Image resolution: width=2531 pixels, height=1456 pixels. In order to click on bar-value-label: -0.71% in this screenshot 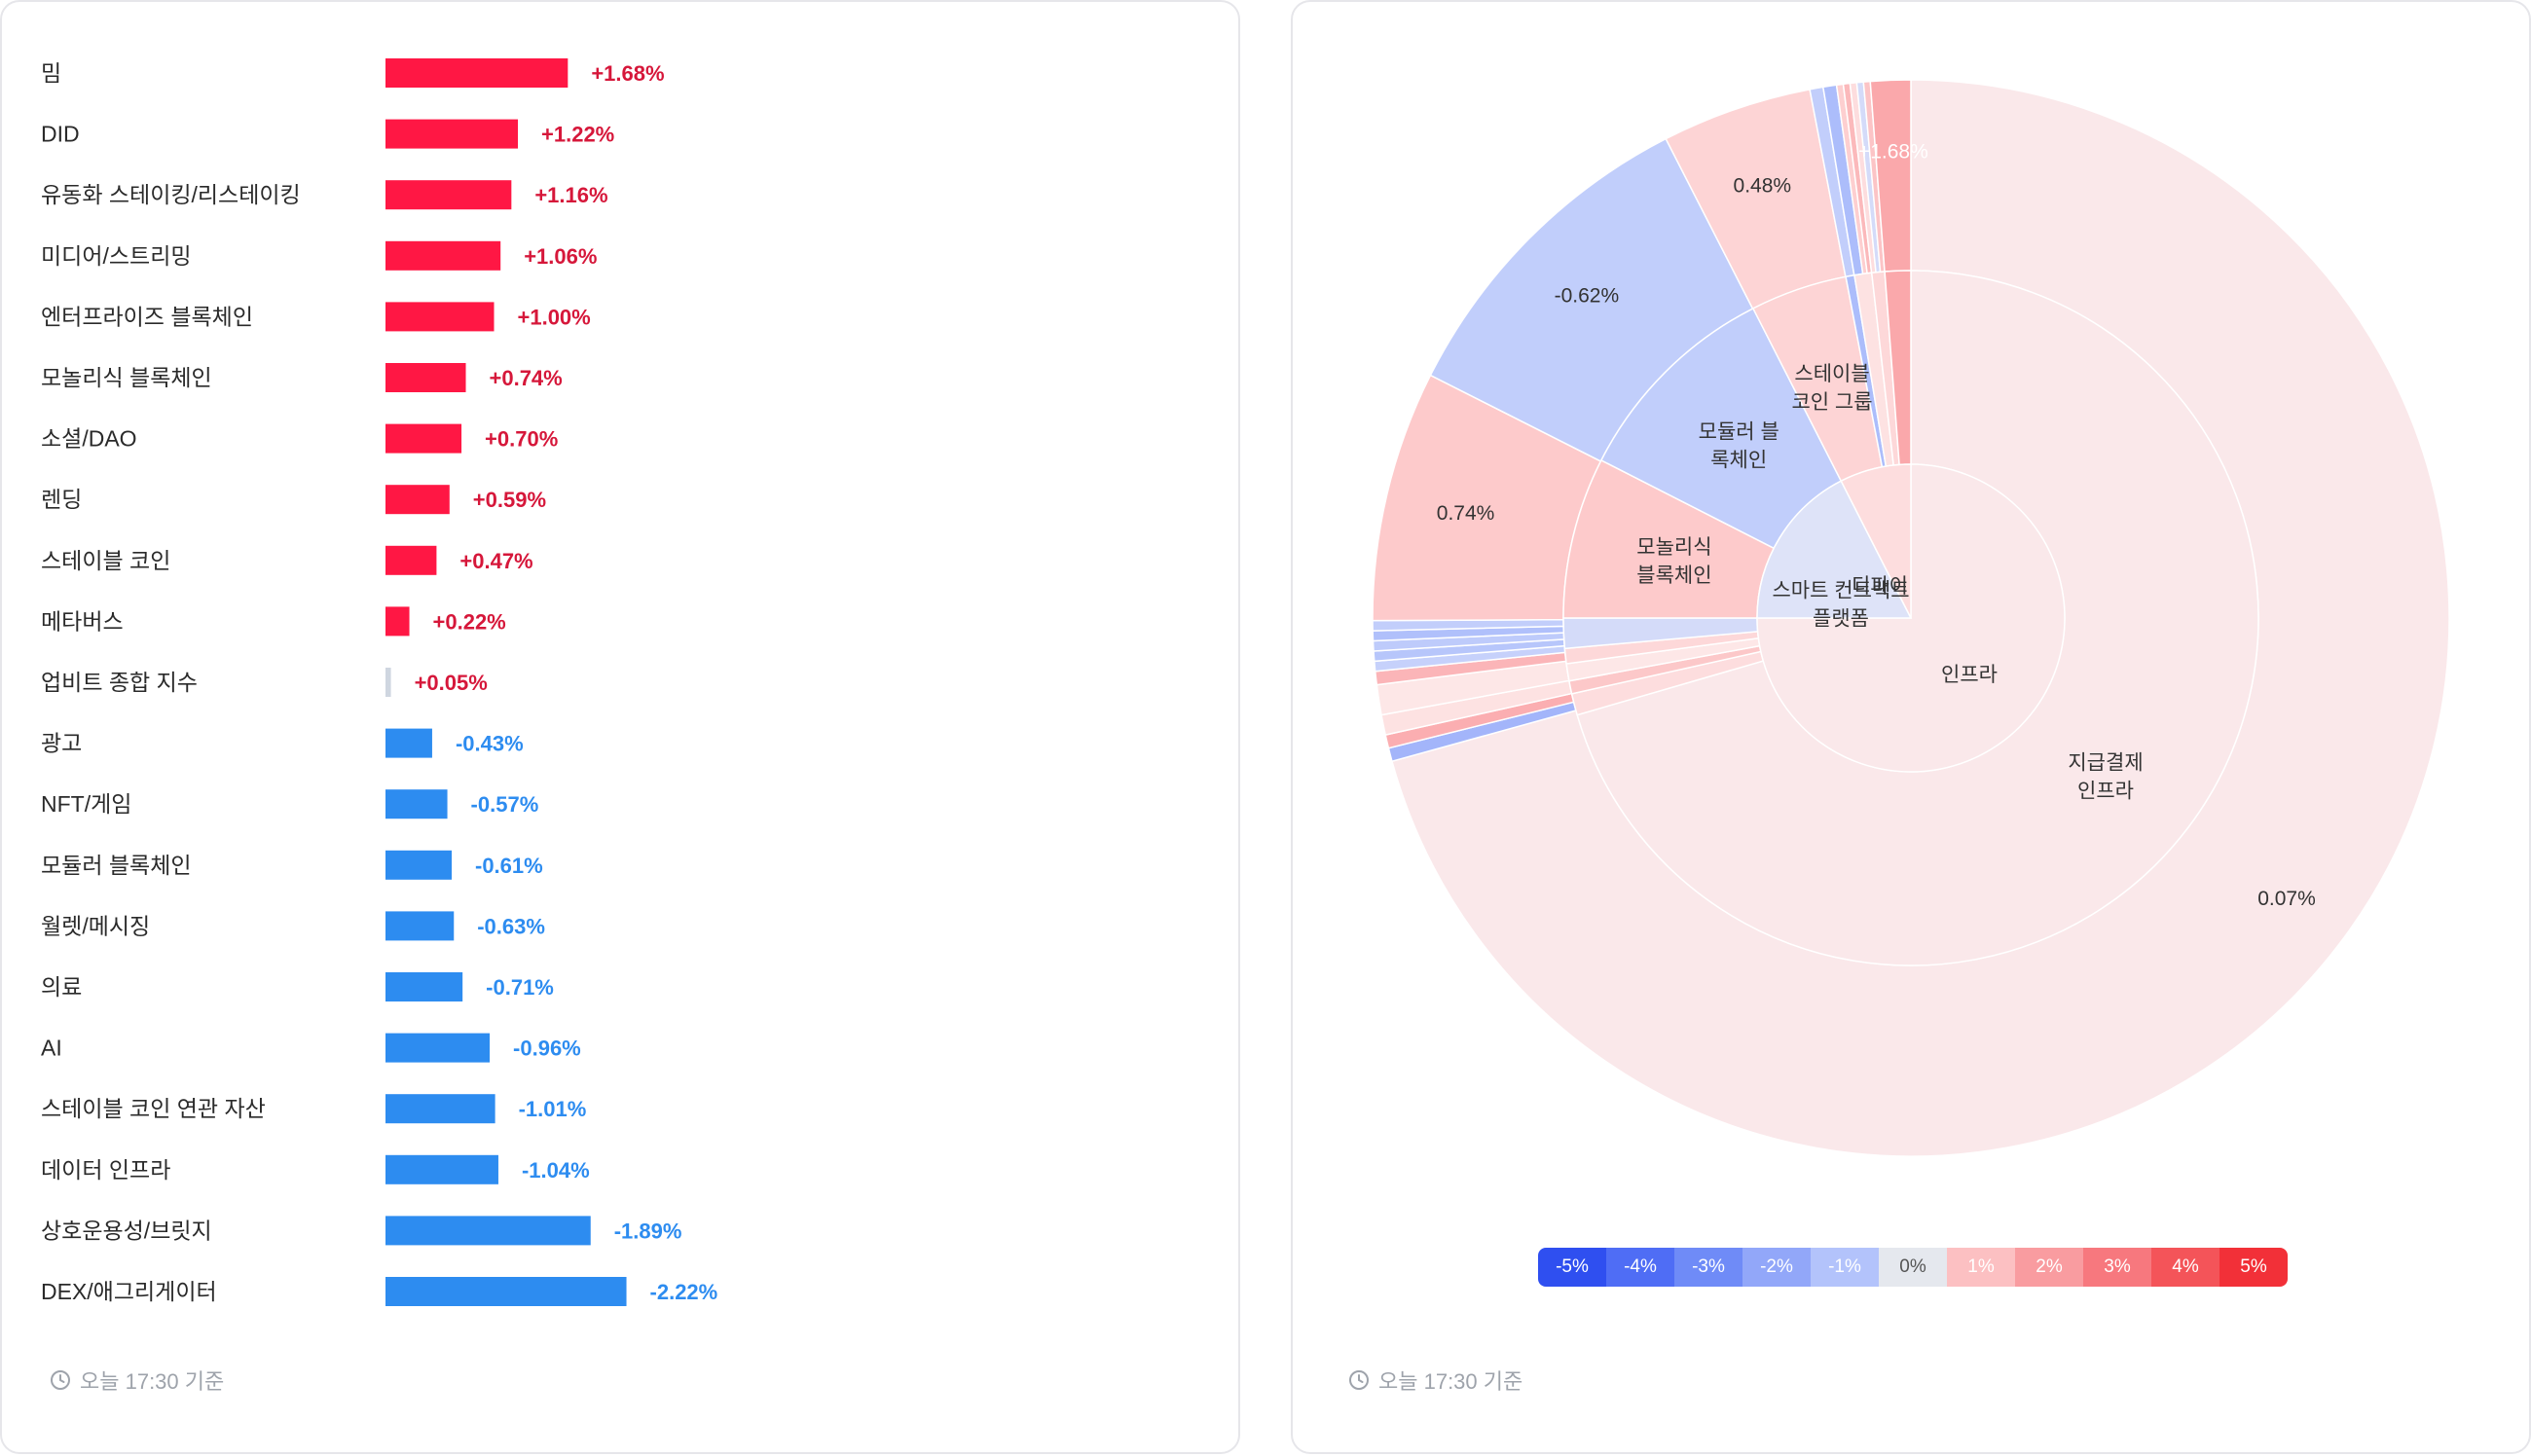, I will do `click(520, 987)`.